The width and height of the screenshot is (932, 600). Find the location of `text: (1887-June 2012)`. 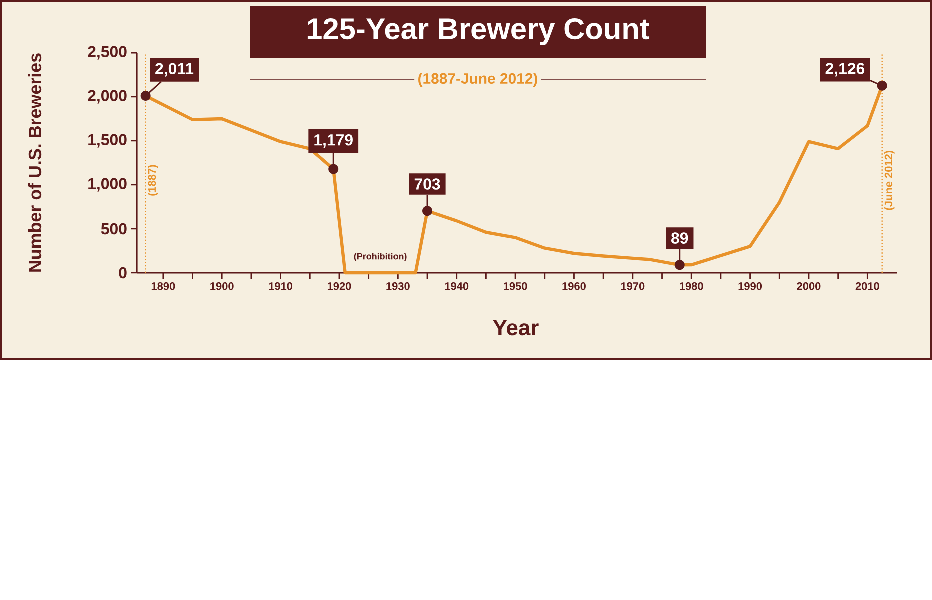

text: (1887-June 2012) is located at coordinates (478, 80).